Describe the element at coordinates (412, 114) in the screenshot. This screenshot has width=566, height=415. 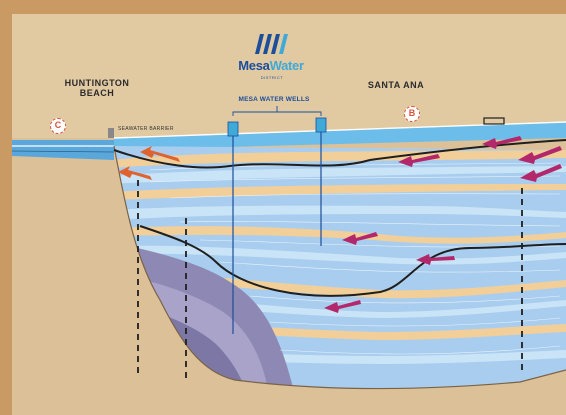
I see `marker-b: B` at that location.